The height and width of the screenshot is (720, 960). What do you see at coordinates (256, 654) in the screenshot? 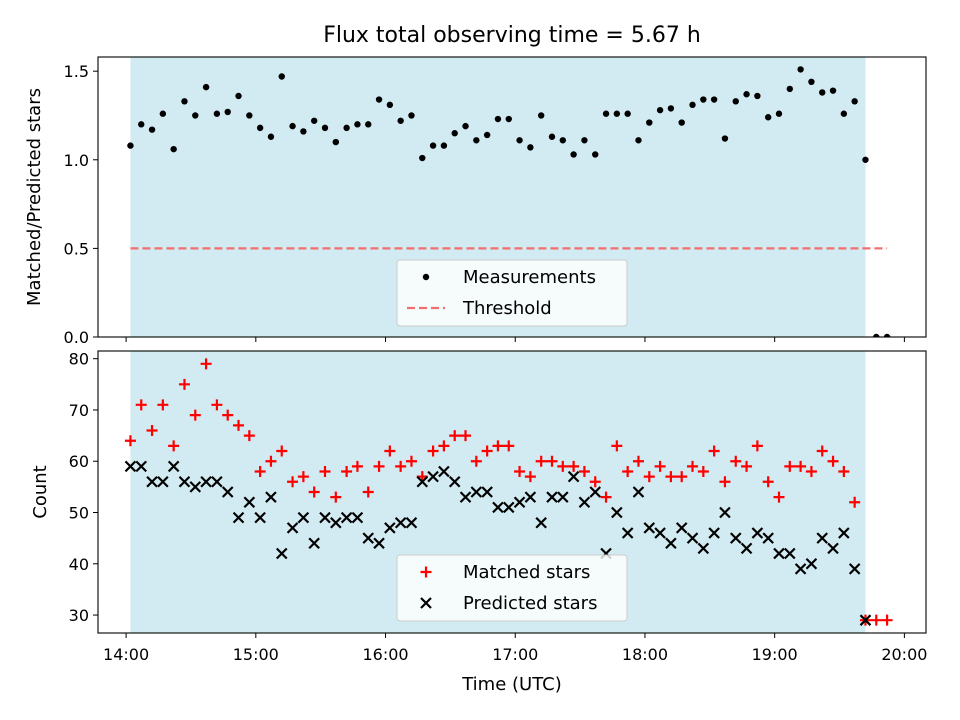
I see `x-tick-label: 15:00` at bounding box center [256, 654].